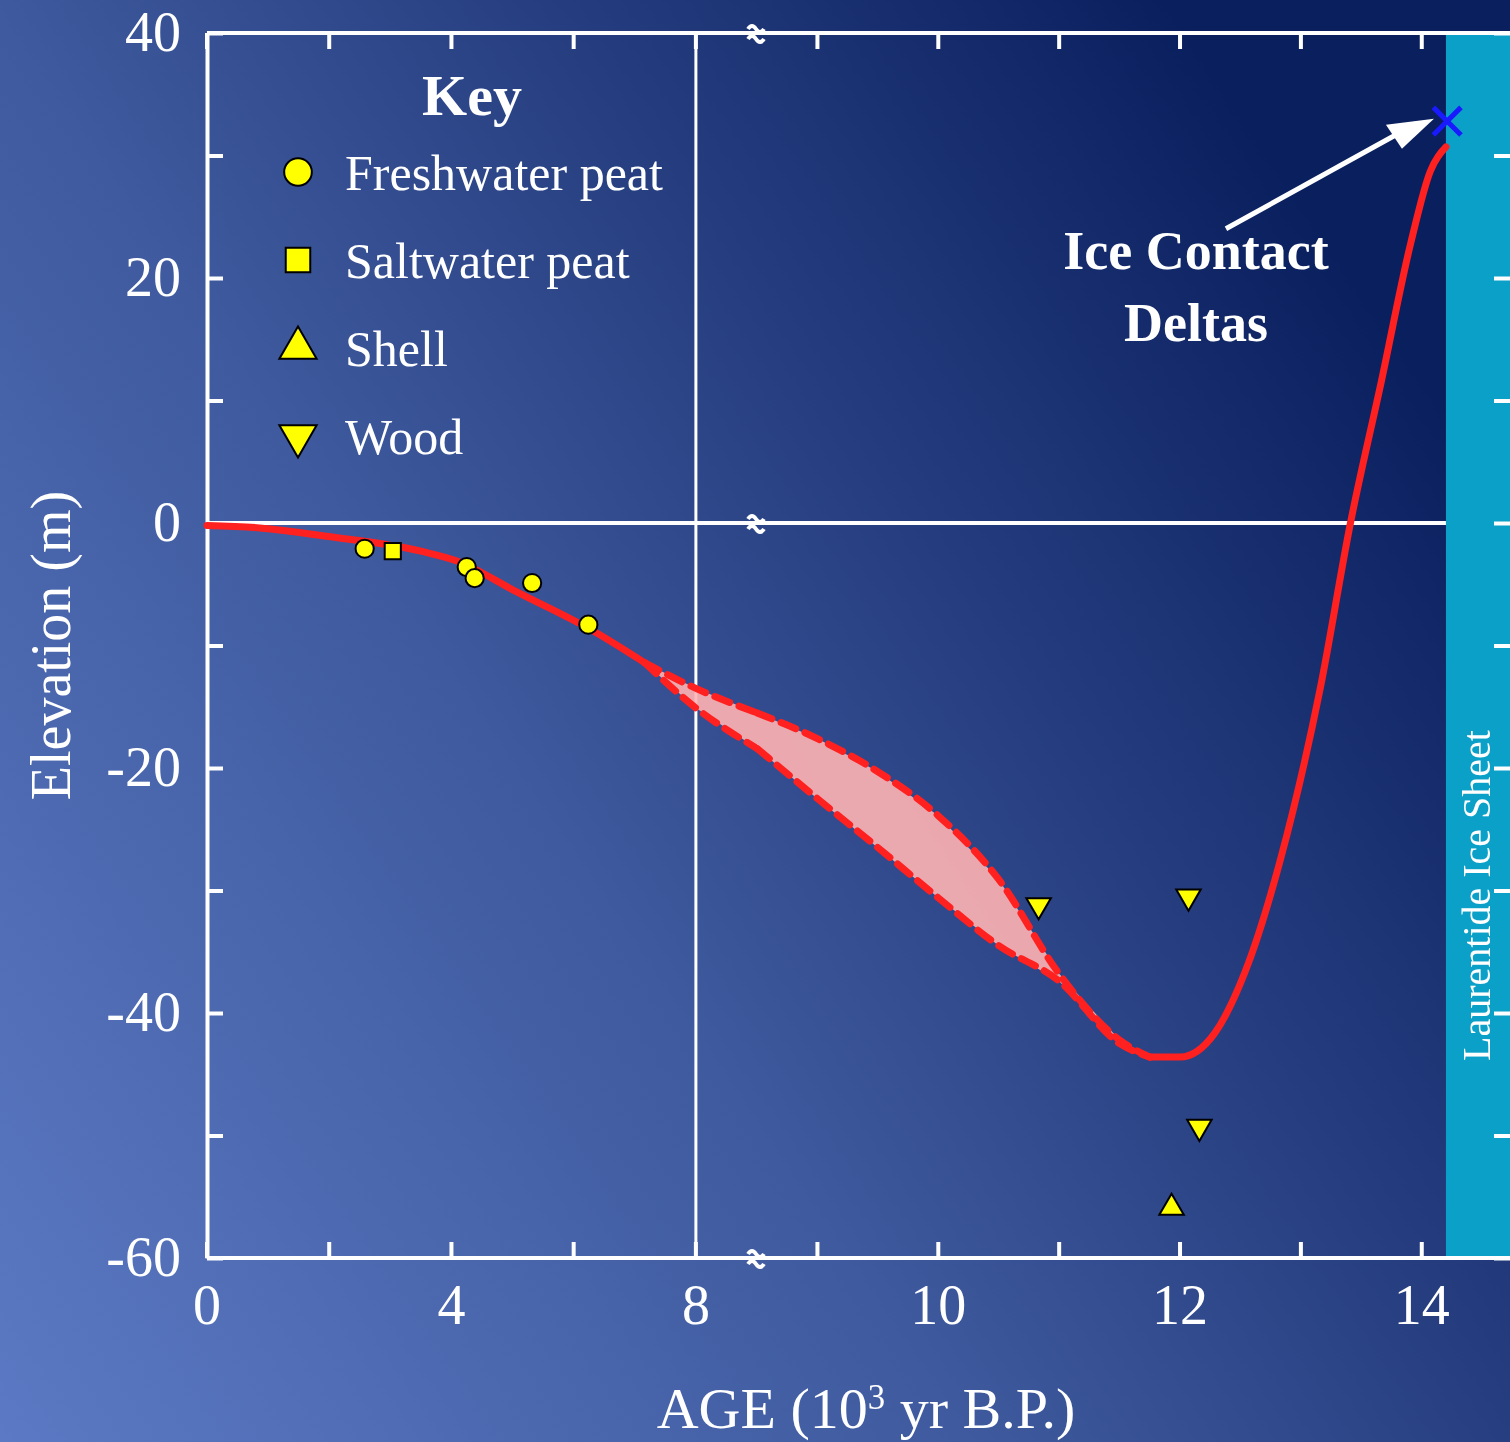 This screenshot has height=1442, width=1510. I want to click on x-tick-label: 8, so click(695, 1305).